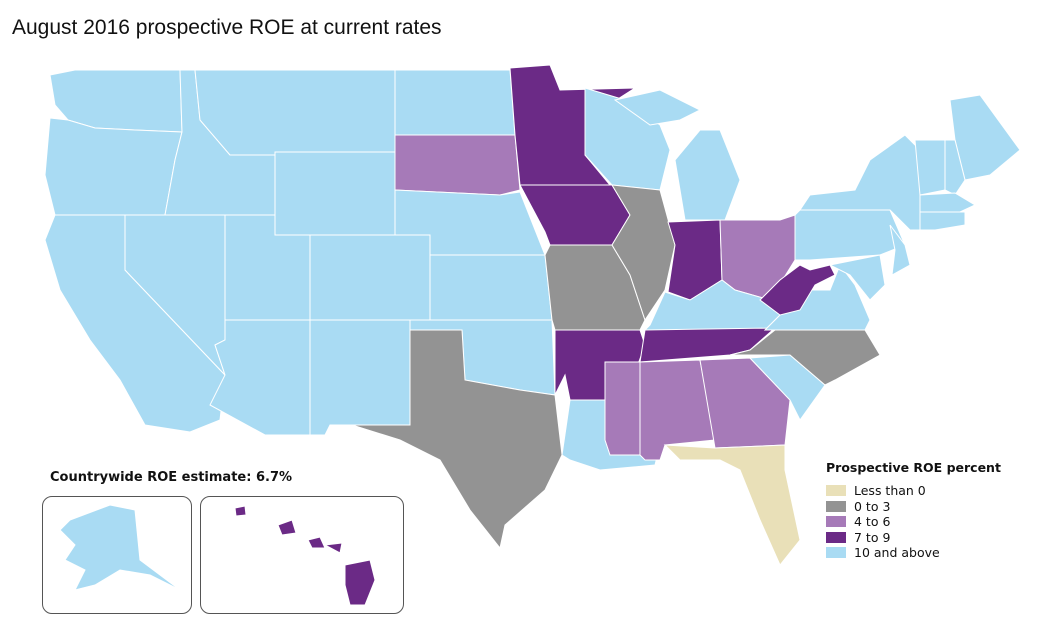 This screenshot has height=632, width=1048. I want to click on legend-label: 0 to 3, so click(872, 506).